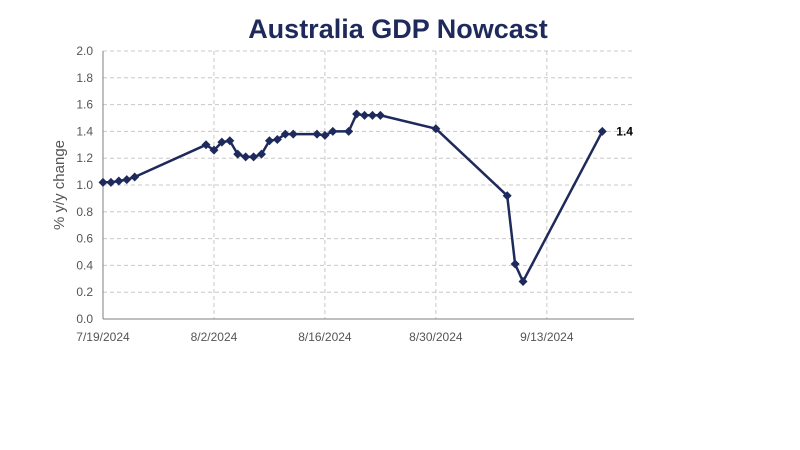  Describe the element at coordinates (84, 292) in the screenshot. I see `y-tick-label: 0.2` at that location.